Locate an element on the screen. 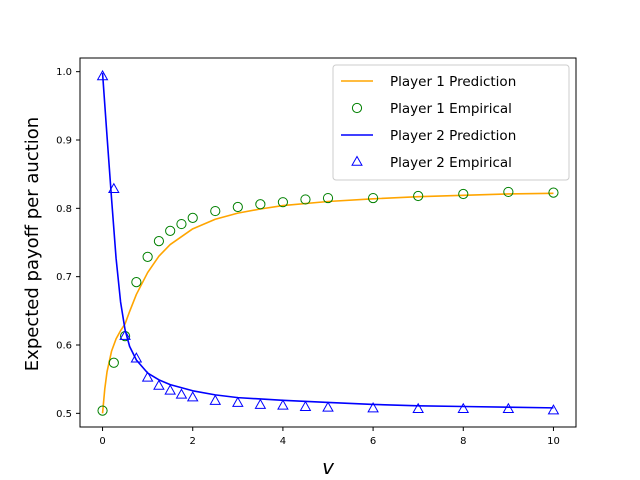 The height and width of the screenshot is (480, 640). y-tick-label: 0.9 is located at coordinates (64, 141).